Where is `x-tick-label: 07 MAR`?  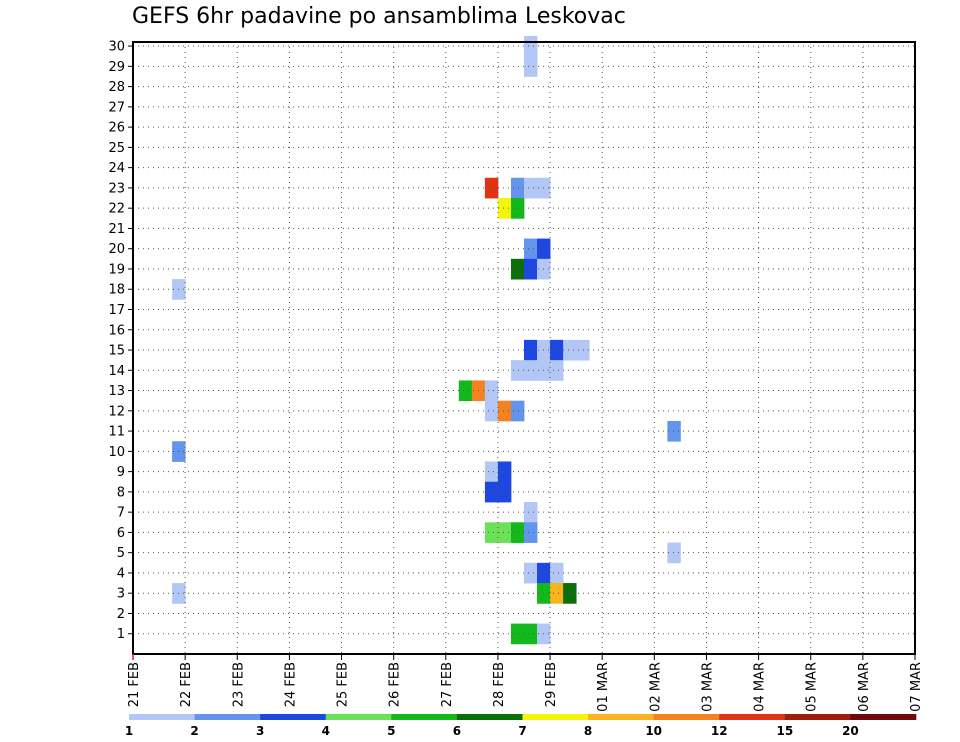
x-tick-label: 07 MAR is located at coordinates (916, 687).